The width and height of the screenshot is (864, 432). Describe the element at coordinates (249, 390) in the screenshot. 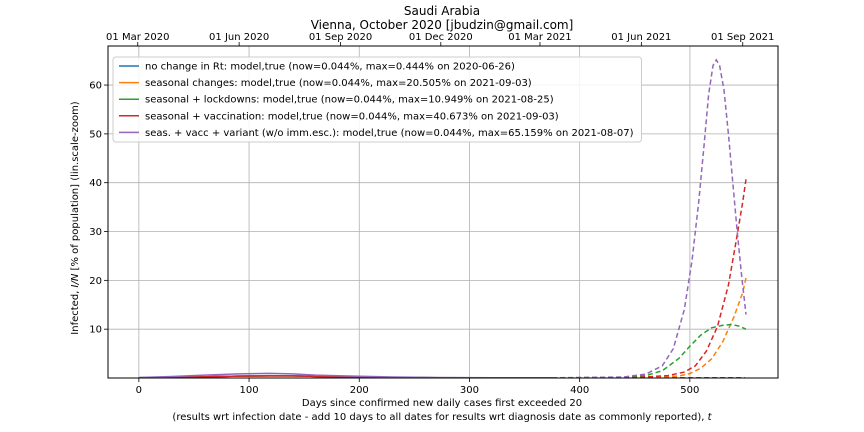

I see `x-tick-label: 100` at that location.